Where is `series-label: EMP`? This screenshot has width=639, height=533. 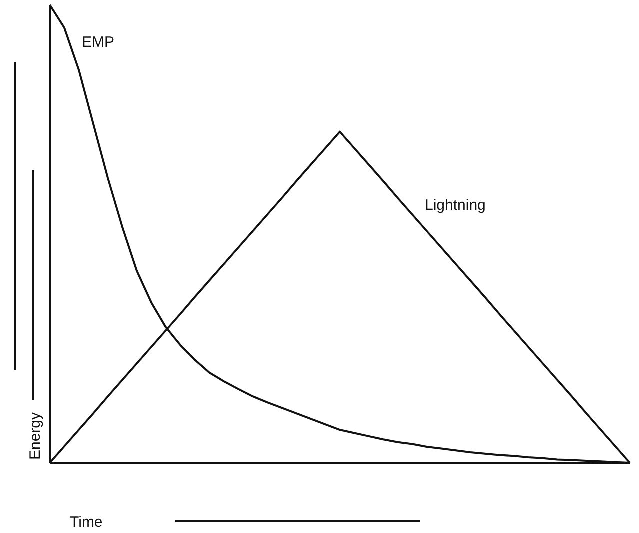
series-label: EMP is located at coordinates (98, 42).